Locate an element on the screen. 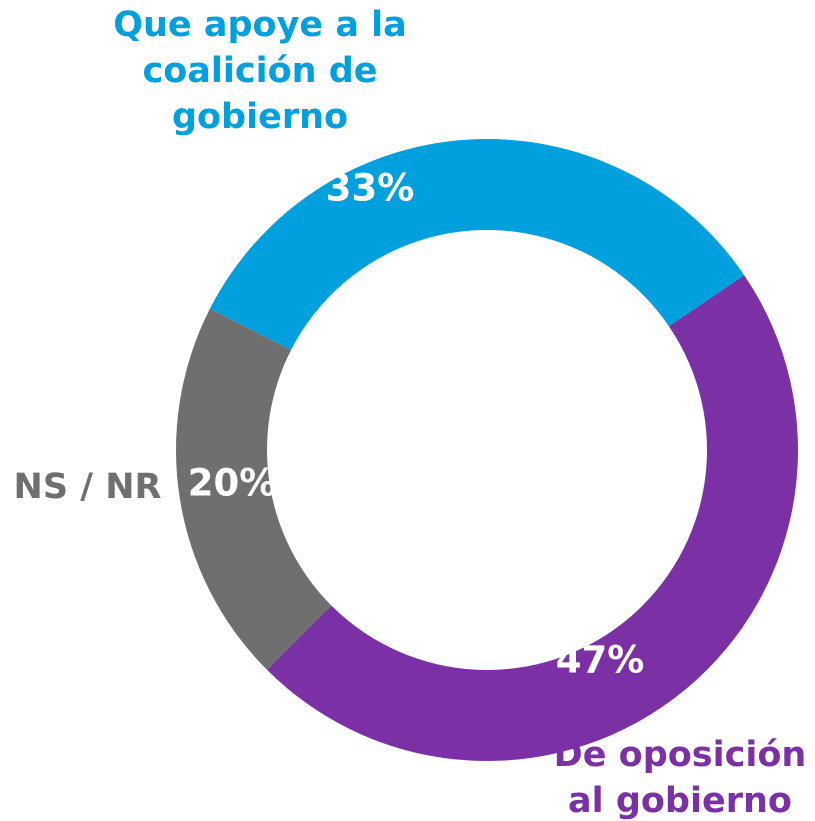 Image resolution: width=815 pixels, height=821 pixels. value-label: 33% is located at coordinates (370, 188).